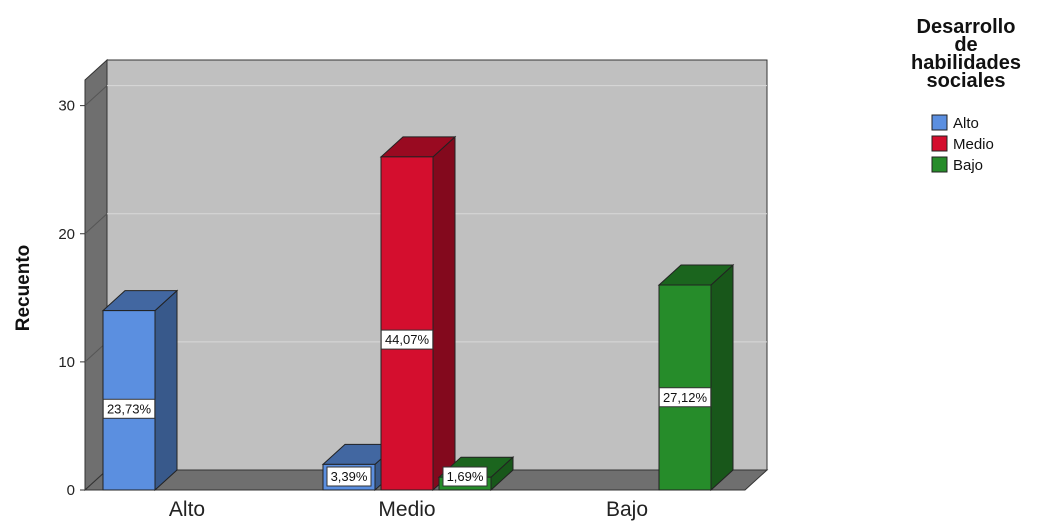 The image size is (1044, 523). I want to click on x-tick-label: Bajo, so click(627, 509).